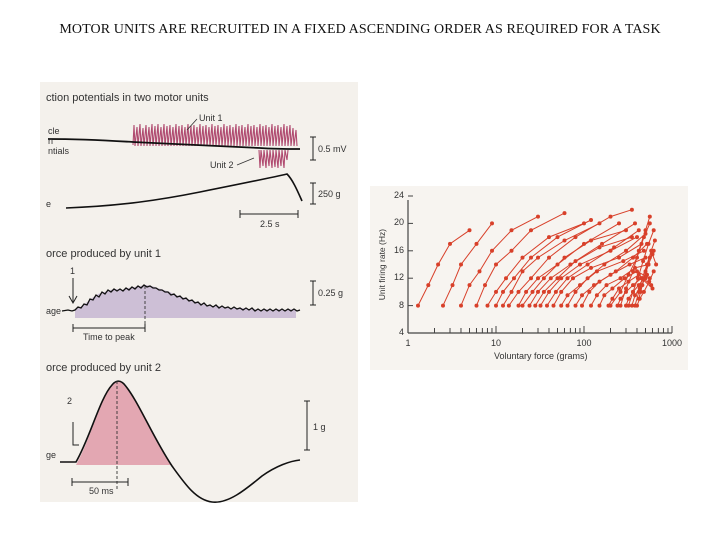 Image resolution: width=720 pixels, height=540 pixels. What do you see at coordinates (180, 441) in the screenshot?
I see `unit2-force-trace` at bounding box center [180, 441].